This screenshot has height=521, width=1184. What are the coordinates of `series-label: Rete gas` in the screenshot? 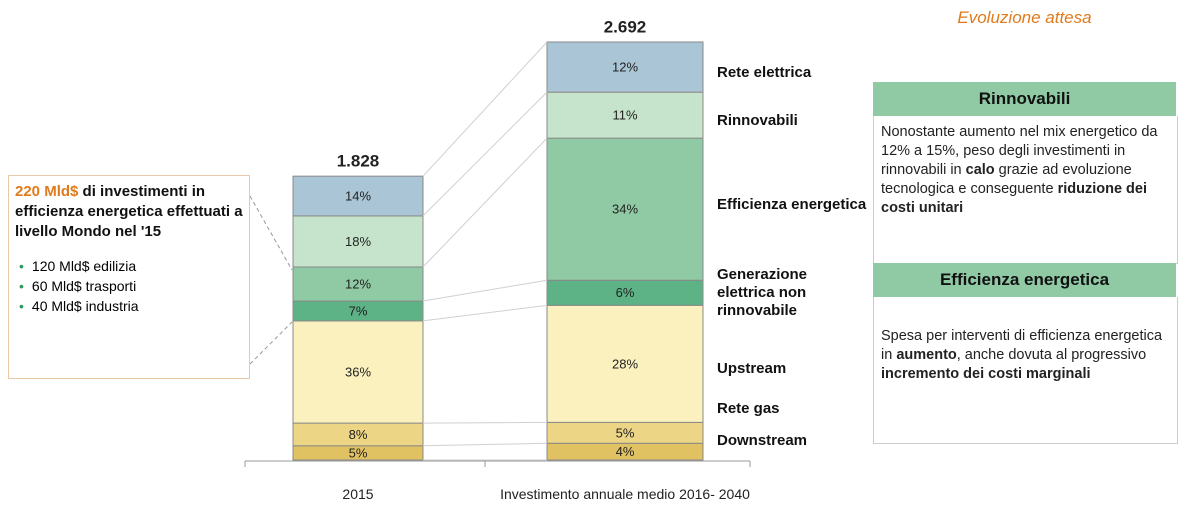 It's located at (748, 408).